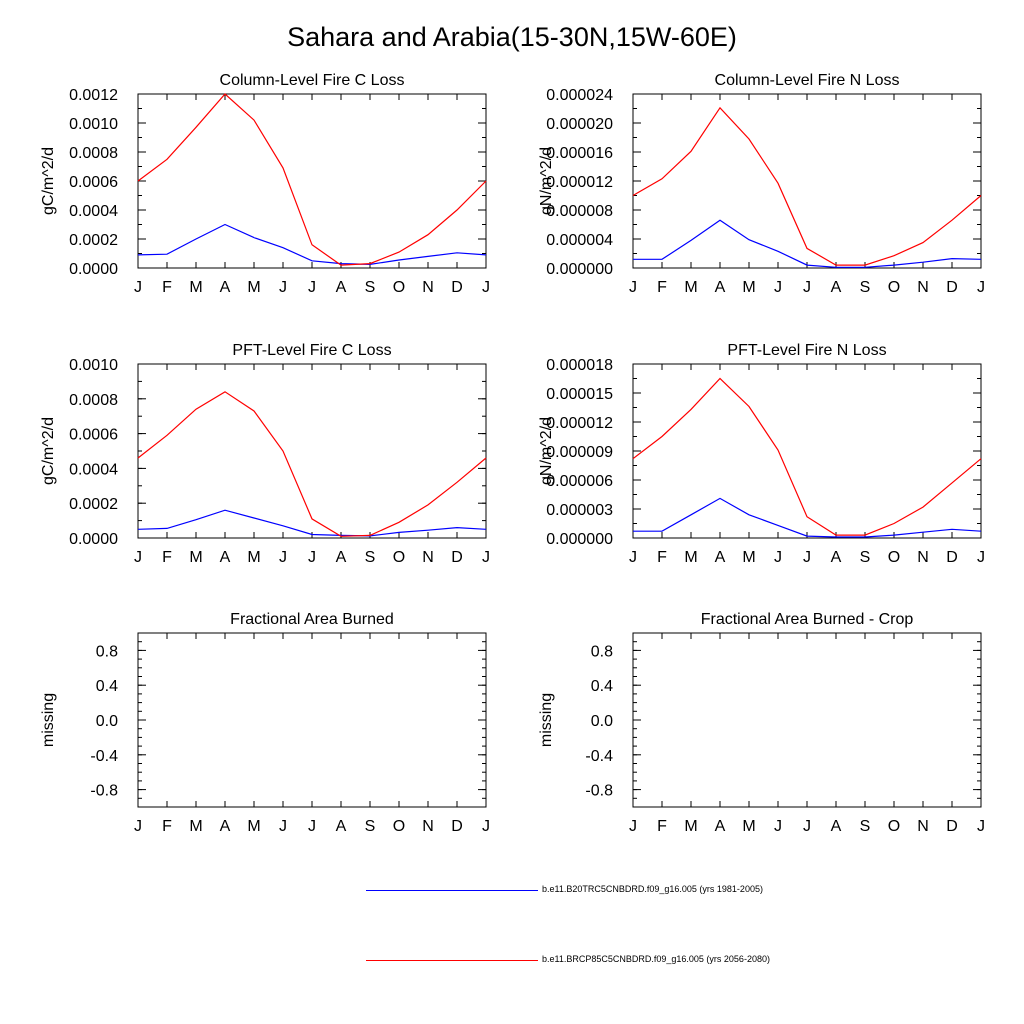 The width and height of the screenshot is (1024, 1024). I want to click on figure-title: Sahara and Arabia(15-30N,15W-60E), so click(512, 37).